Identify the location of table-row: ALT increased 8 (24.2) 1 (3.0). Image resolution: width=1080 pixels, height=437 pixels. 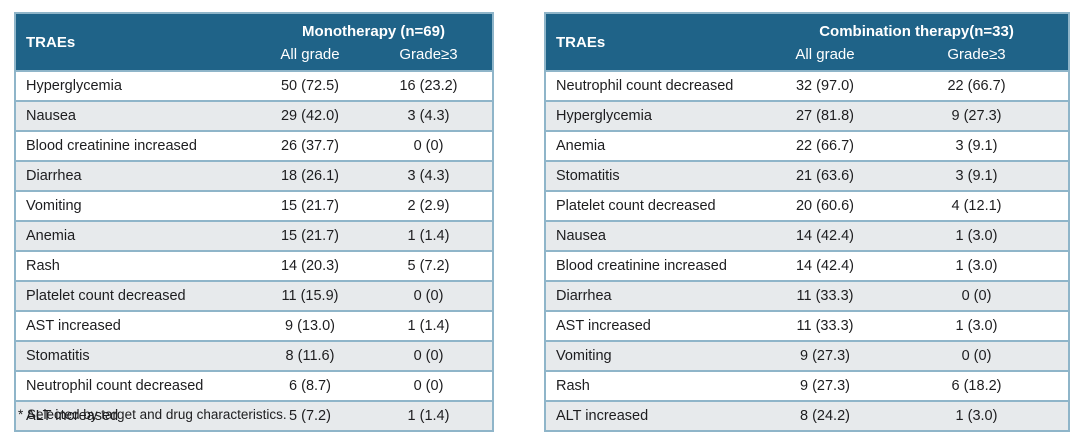
(807, 416).